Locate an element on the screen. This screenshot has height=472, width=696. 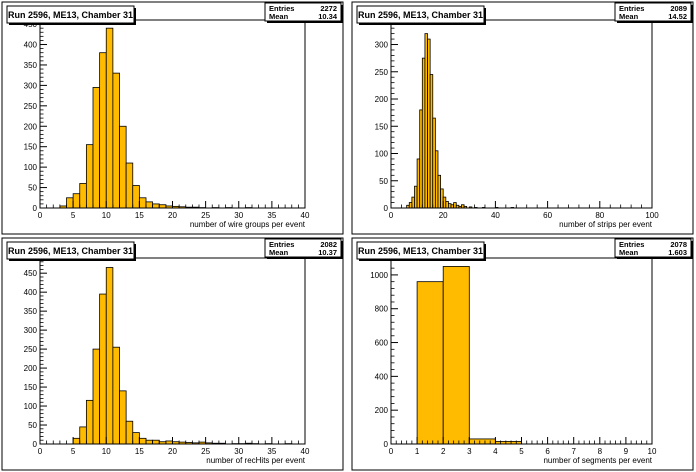
x-axis-title: number of strips per event is located at coordinates (606, 224).